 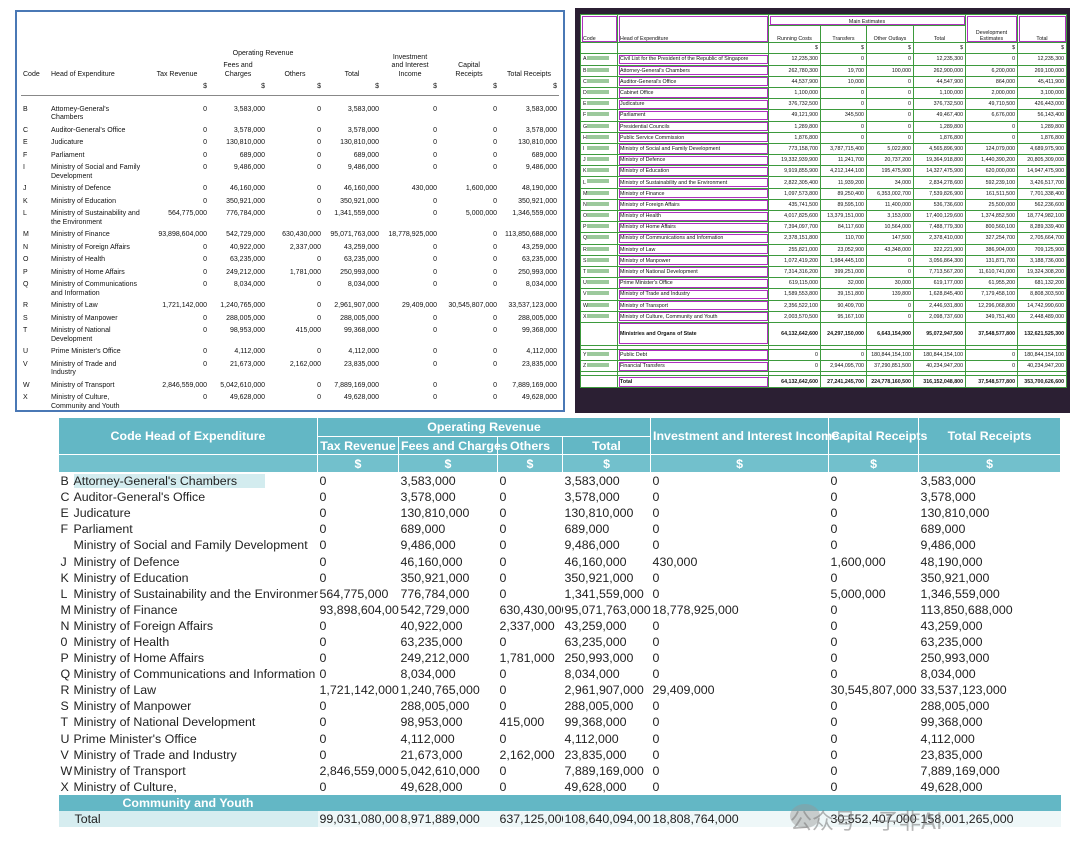 I want to click on value: 1,600,000, so click(x=858, y=561).